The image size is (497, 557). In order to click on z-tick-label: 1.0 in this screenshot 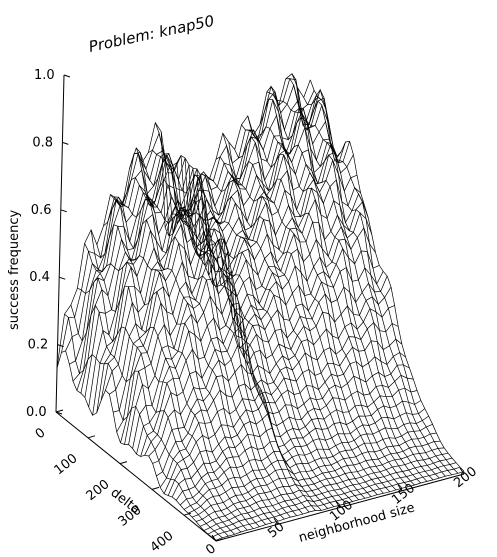, I will do `click(44, 75)`.